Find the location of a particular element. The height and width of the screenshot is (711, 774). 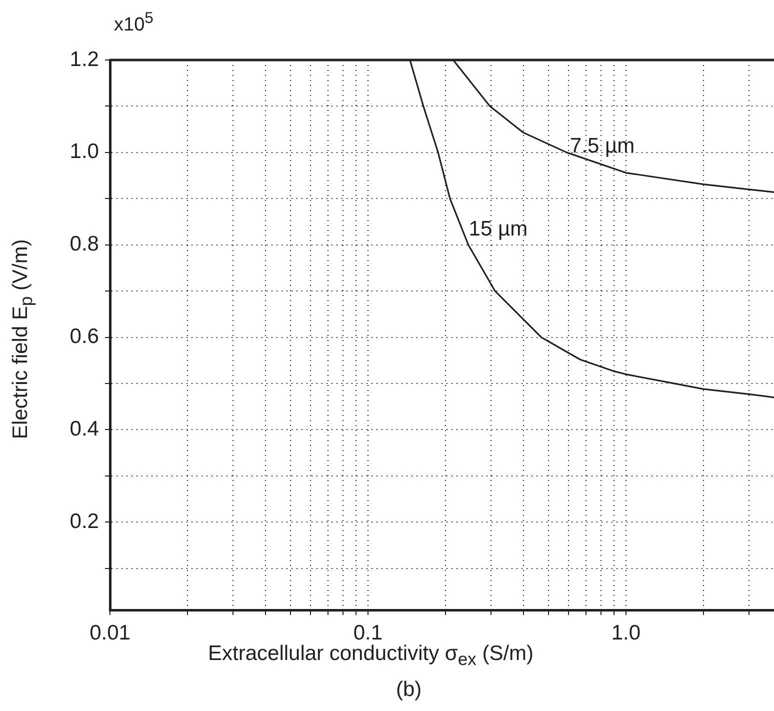

x-tick-label: 1.0 is located at coordinates (626, 632).